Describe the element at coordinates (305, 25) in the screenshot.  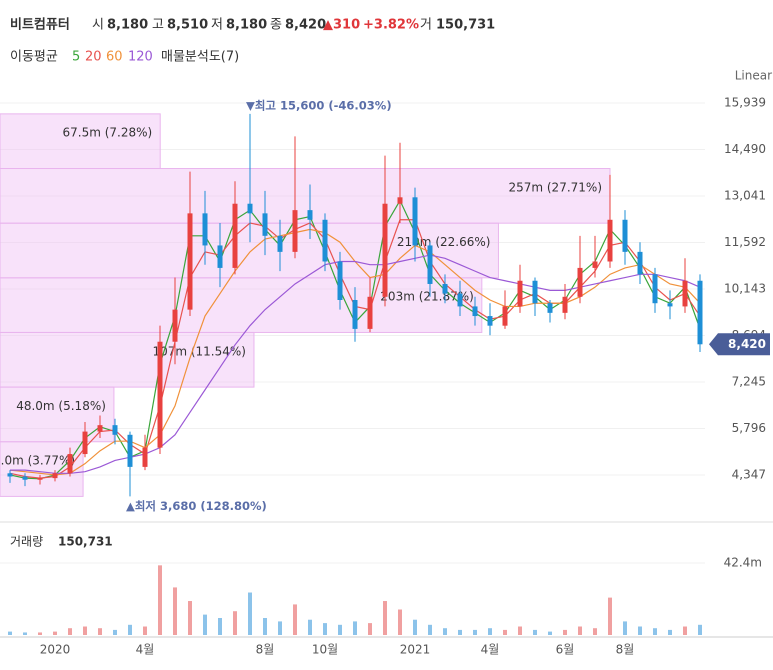
I see `close-value: 8,420` at that location.